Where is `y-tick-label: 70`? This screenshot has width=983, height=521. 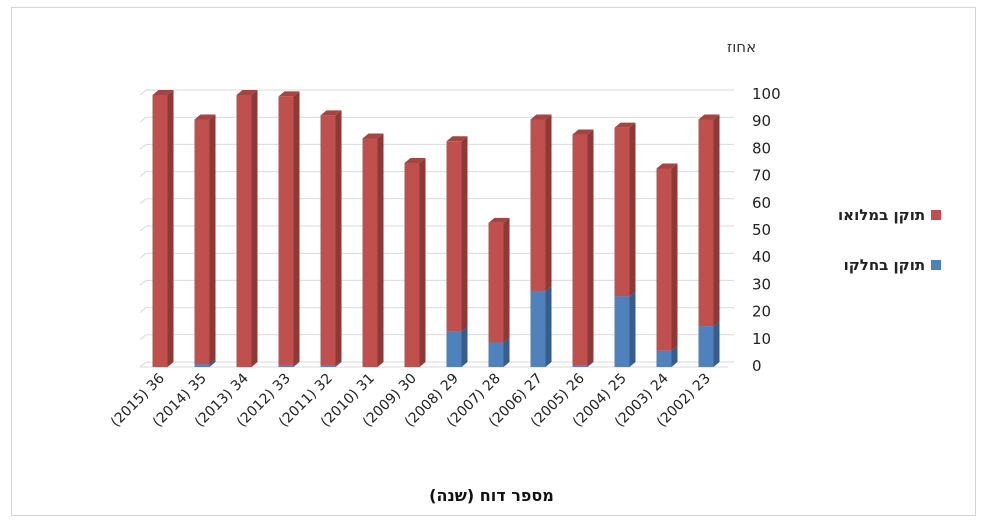
y-tick-label: 70 is located at coordinates (761, 176).